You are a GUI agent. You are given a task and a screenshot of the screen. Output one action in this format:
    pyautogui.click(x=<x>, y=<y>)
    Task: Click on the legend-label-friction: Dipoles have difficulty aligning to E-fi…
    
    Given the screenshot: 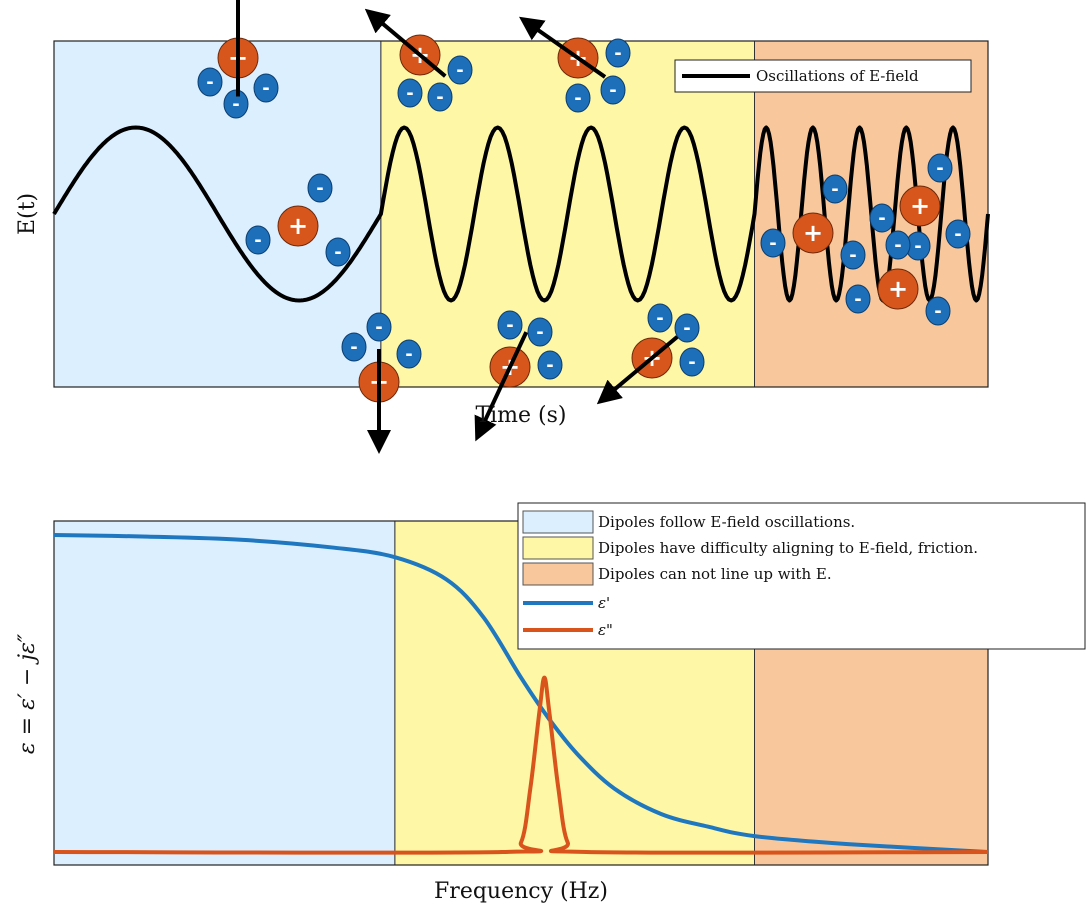 What is the action you would take?
    pyautogui.click(x=788, y=548)
    